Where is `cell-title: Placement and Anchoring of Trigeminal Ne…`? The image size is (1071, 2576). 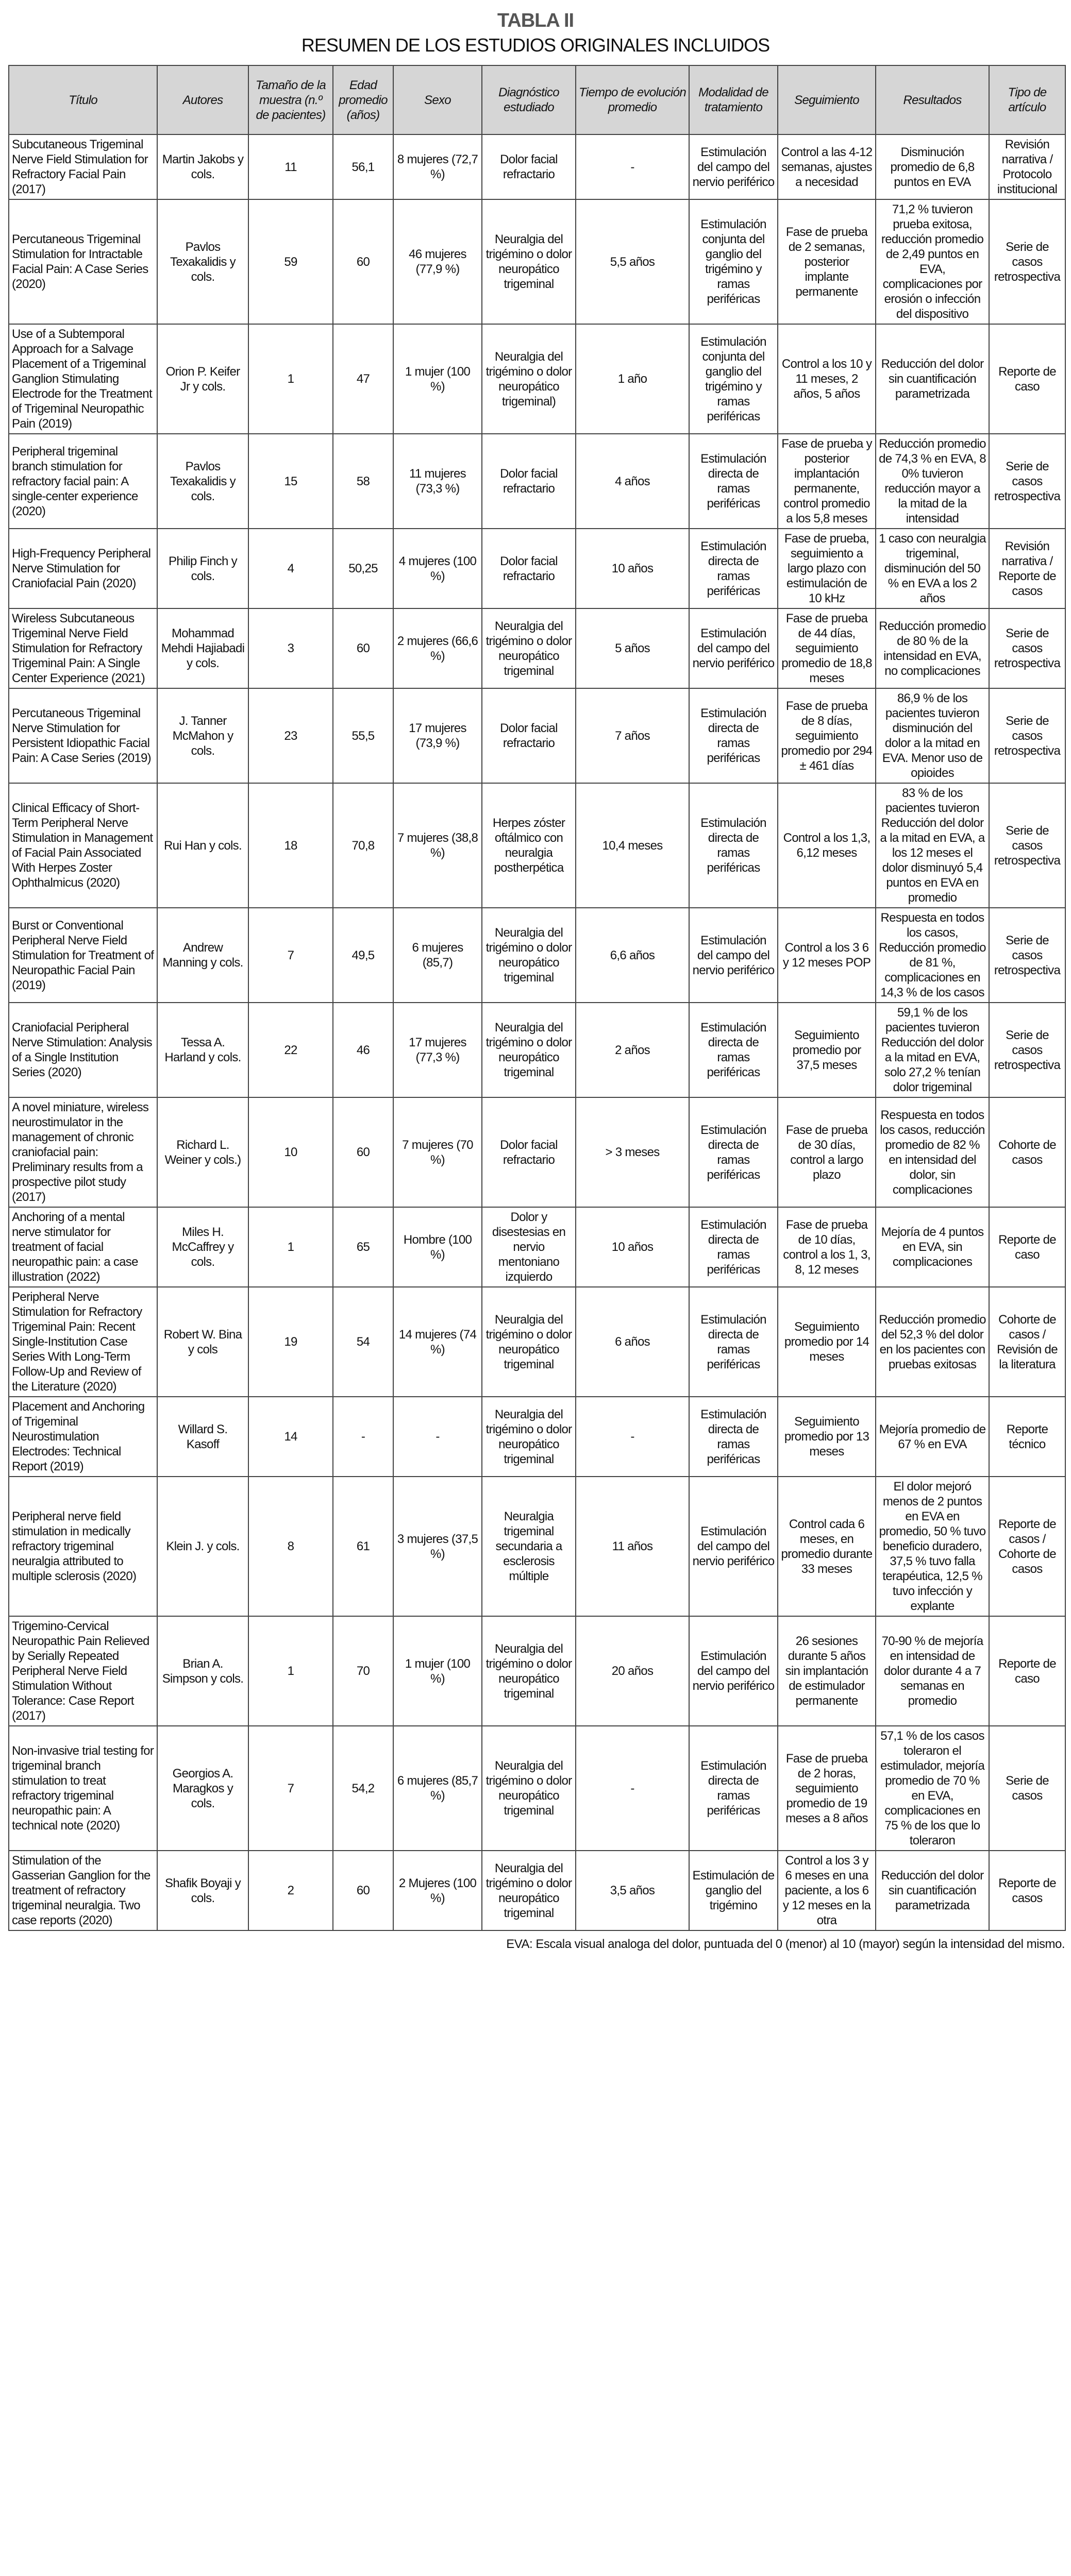 cell-title: Placement and Anchoring of Trigeminal Ne… is located at coordinates (83, 1436).